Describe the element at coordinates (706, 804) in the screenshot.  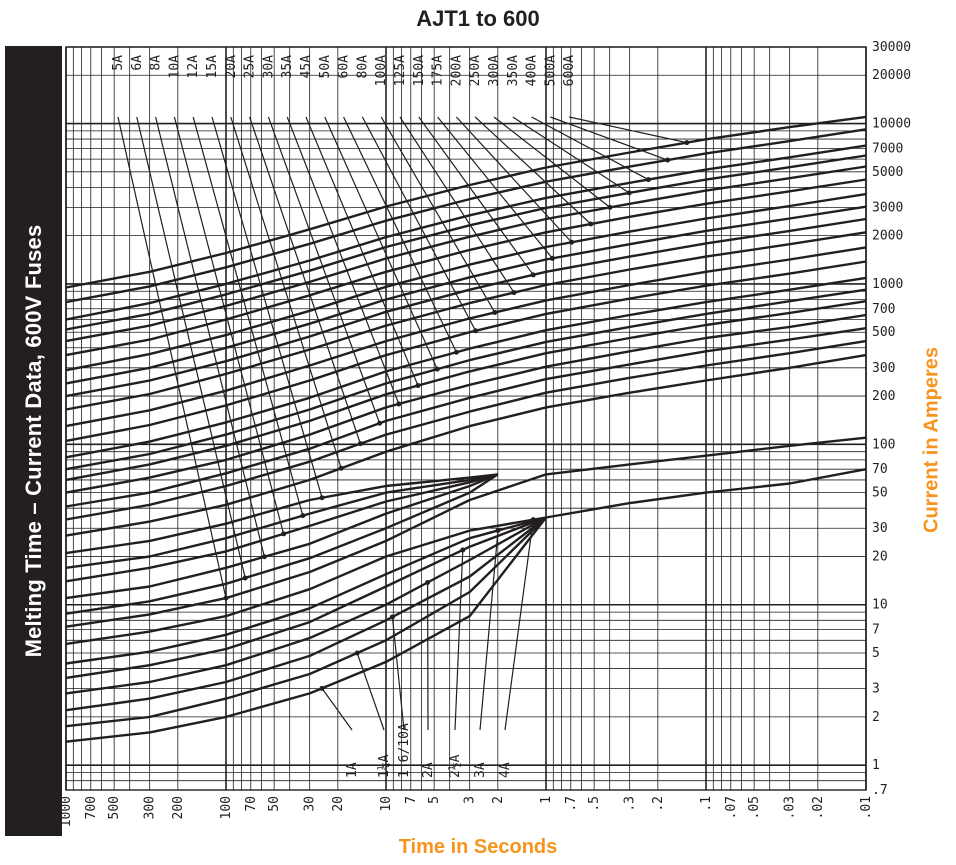
I see `x-tick-label: .1` at that location.